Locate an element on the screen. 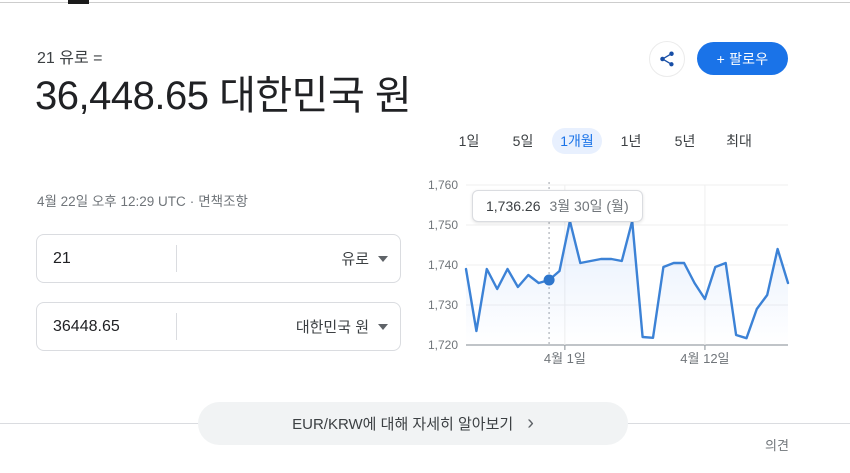 This screenshot has width=850, height=473. rate-timestamp: 4월 22일 오후 12:29 UTC is located at coordinates (111, 201).